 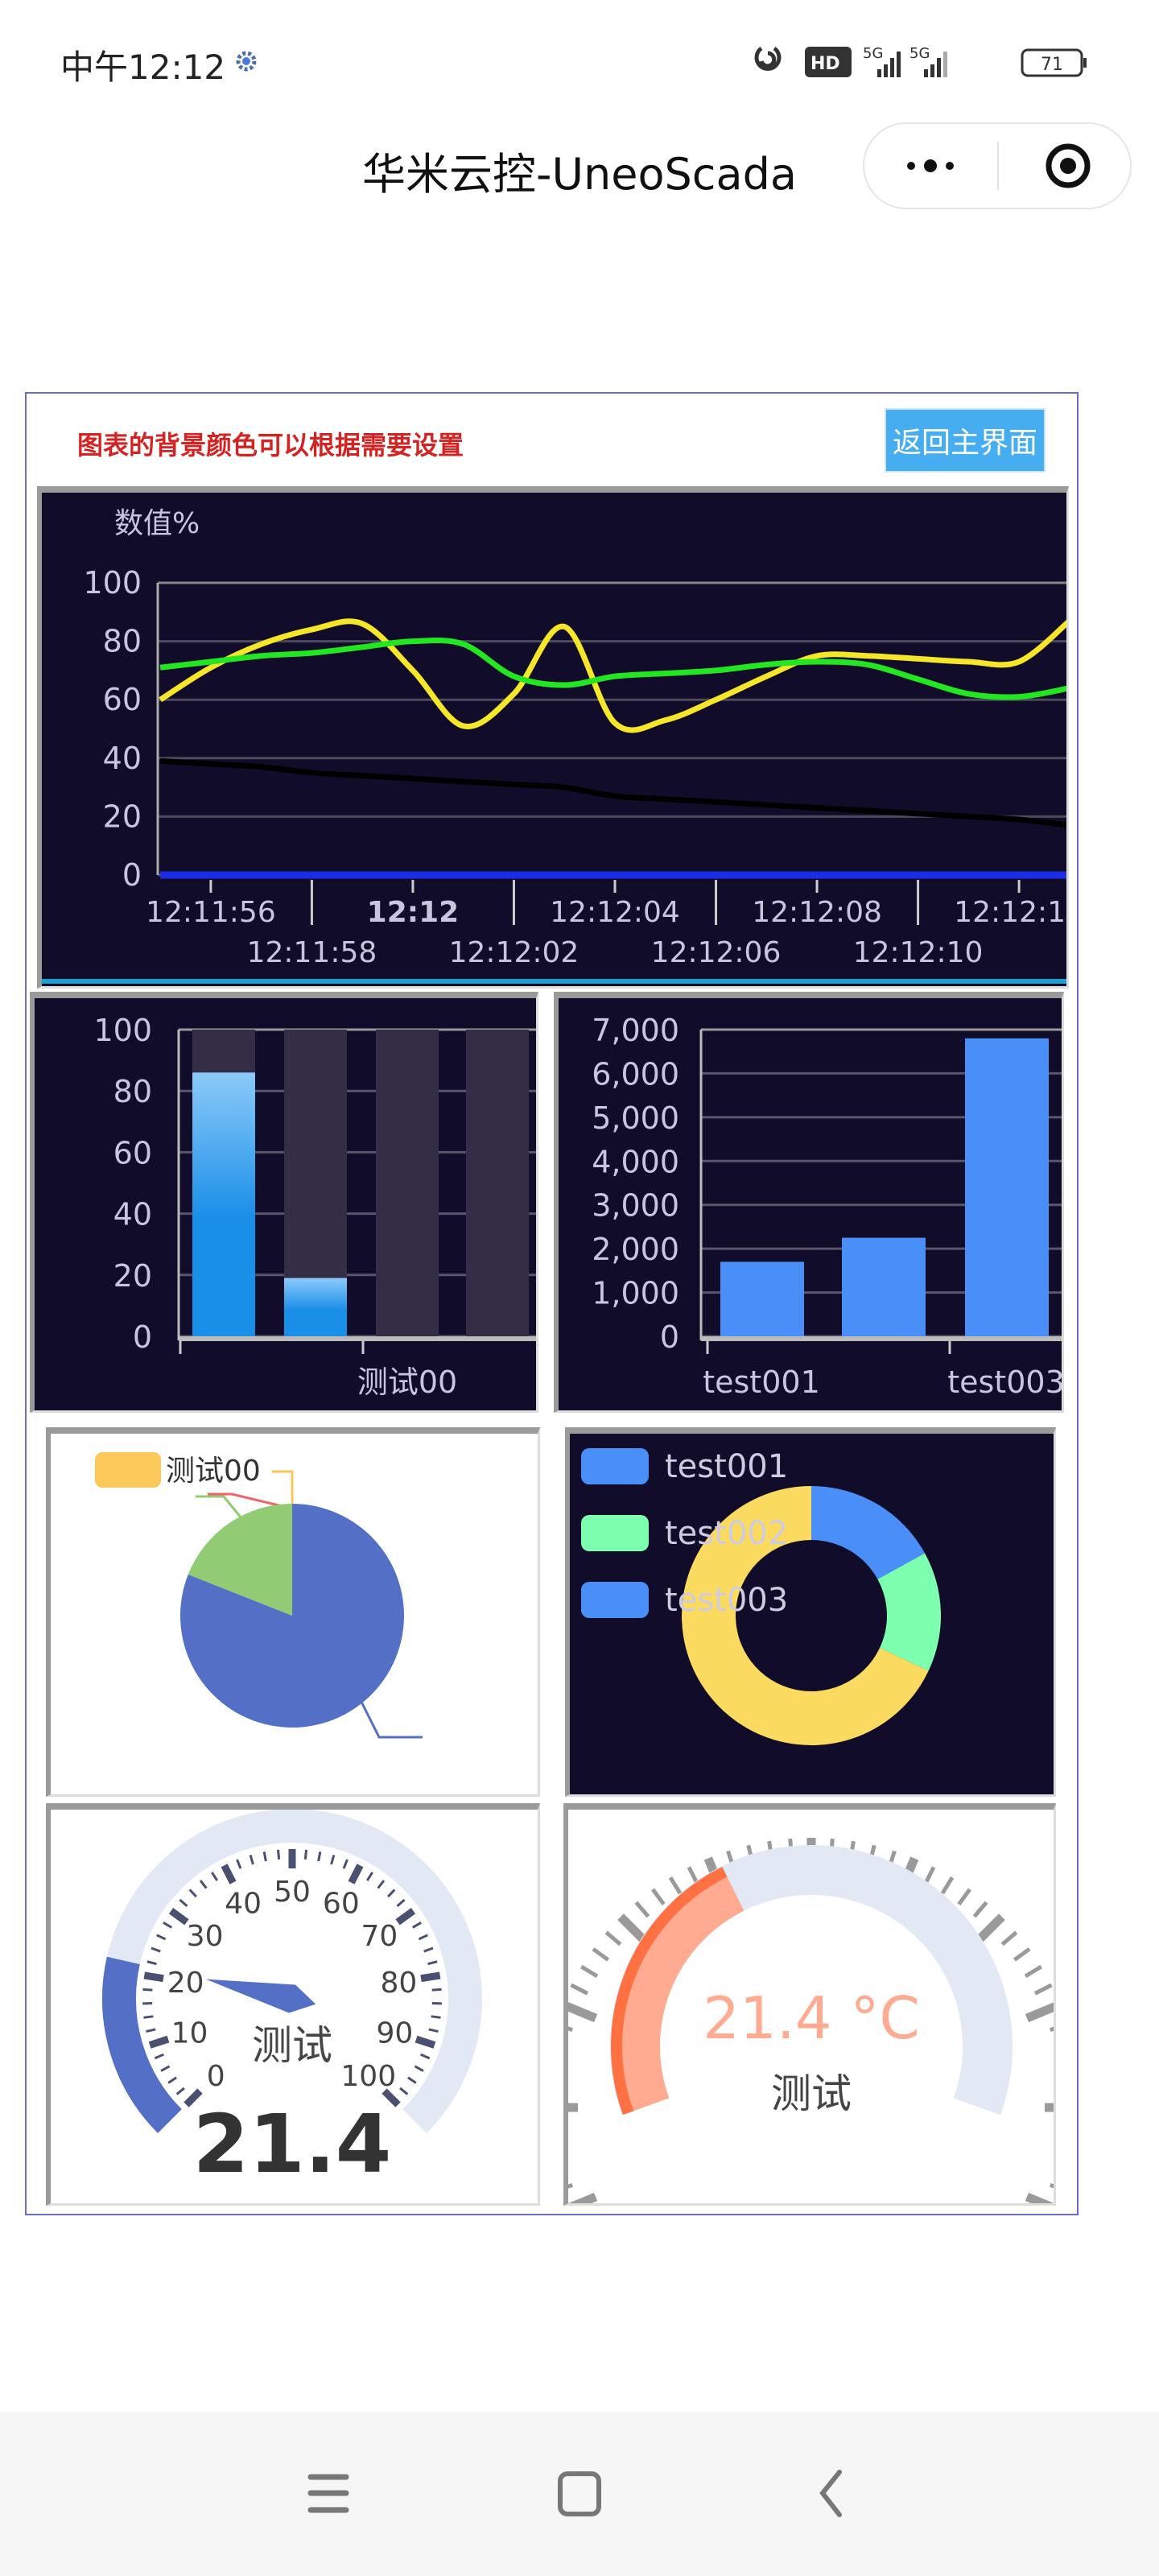 I want to click on svg-text: 71, so click(x=1052, y=65).